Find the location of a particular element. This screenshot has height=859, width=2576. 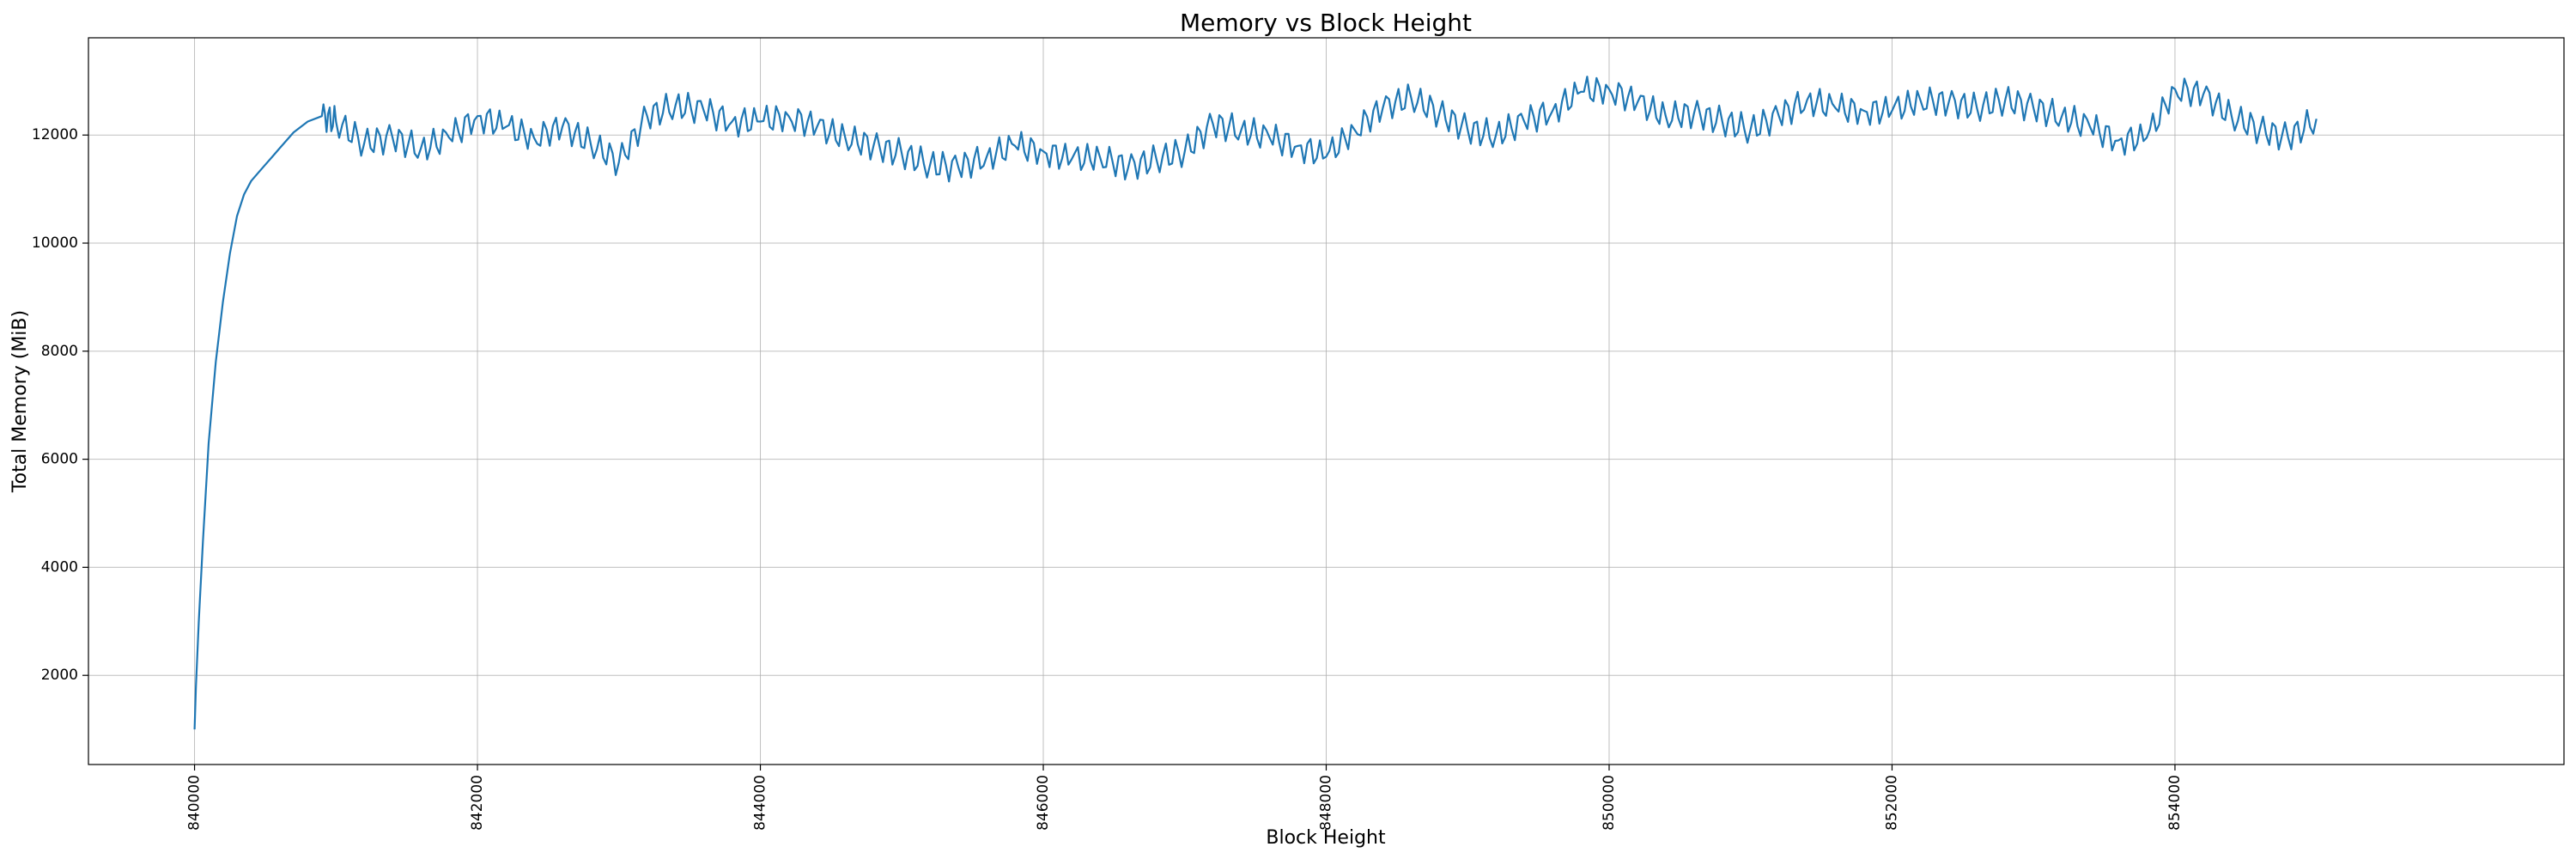

y-axis-label: Total Memory (MiB) is located at coordinates (20, 402).